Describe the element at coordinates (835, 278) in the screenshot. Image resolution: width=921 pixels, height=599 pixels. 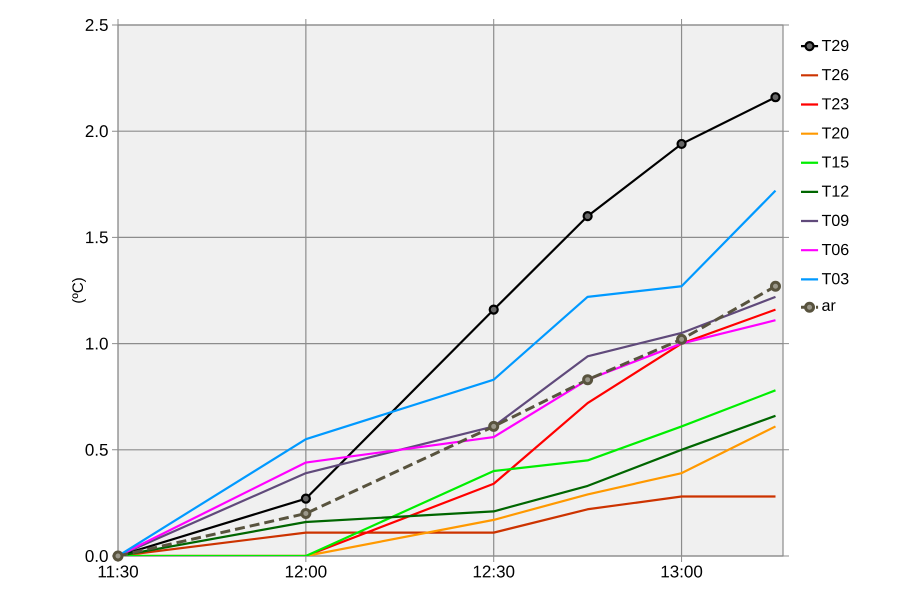
I see `legend-label: T03` at that location.